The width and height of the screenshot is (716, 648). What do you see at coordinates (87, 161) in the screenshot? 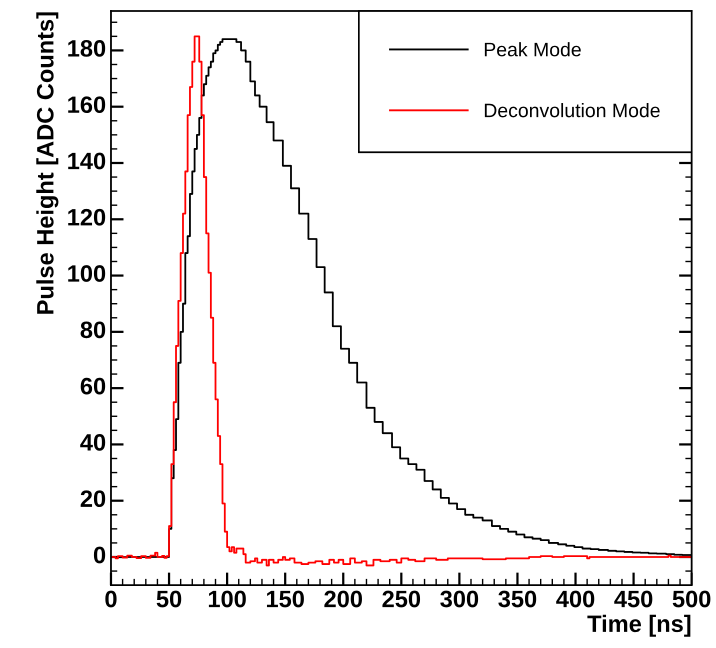
I see `y-tick-label: 140` at bounding box center [87, 161].